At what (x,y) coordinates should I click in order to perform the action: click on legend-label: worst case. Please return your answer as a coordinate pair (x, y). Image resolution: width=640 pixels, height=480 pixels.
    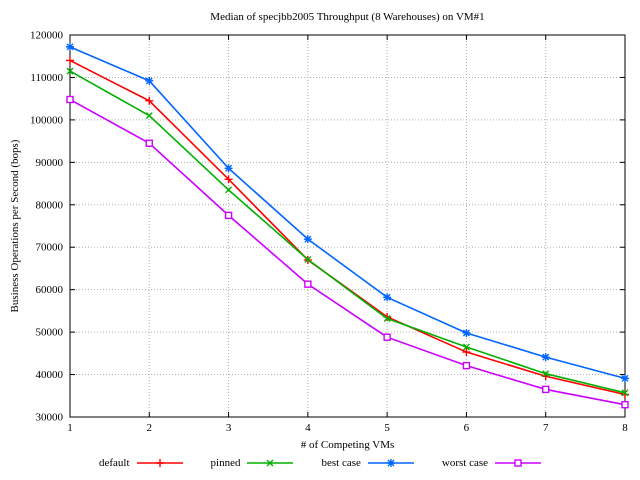
    Looking at the image, I should click on (465, 463).